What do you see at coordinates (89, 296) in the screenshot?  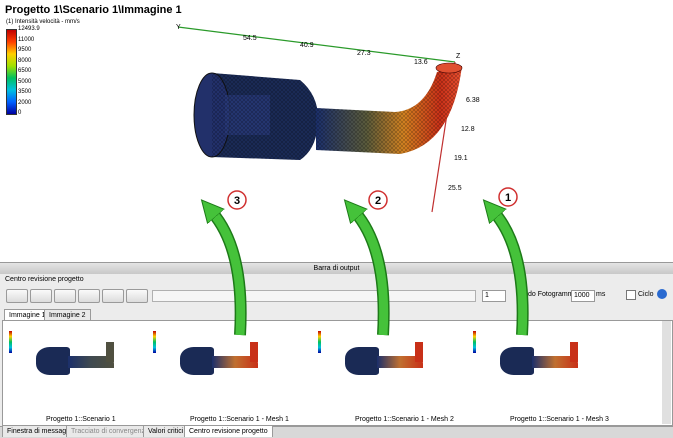 I see `btn-stop` at bounding box center [89, 296].